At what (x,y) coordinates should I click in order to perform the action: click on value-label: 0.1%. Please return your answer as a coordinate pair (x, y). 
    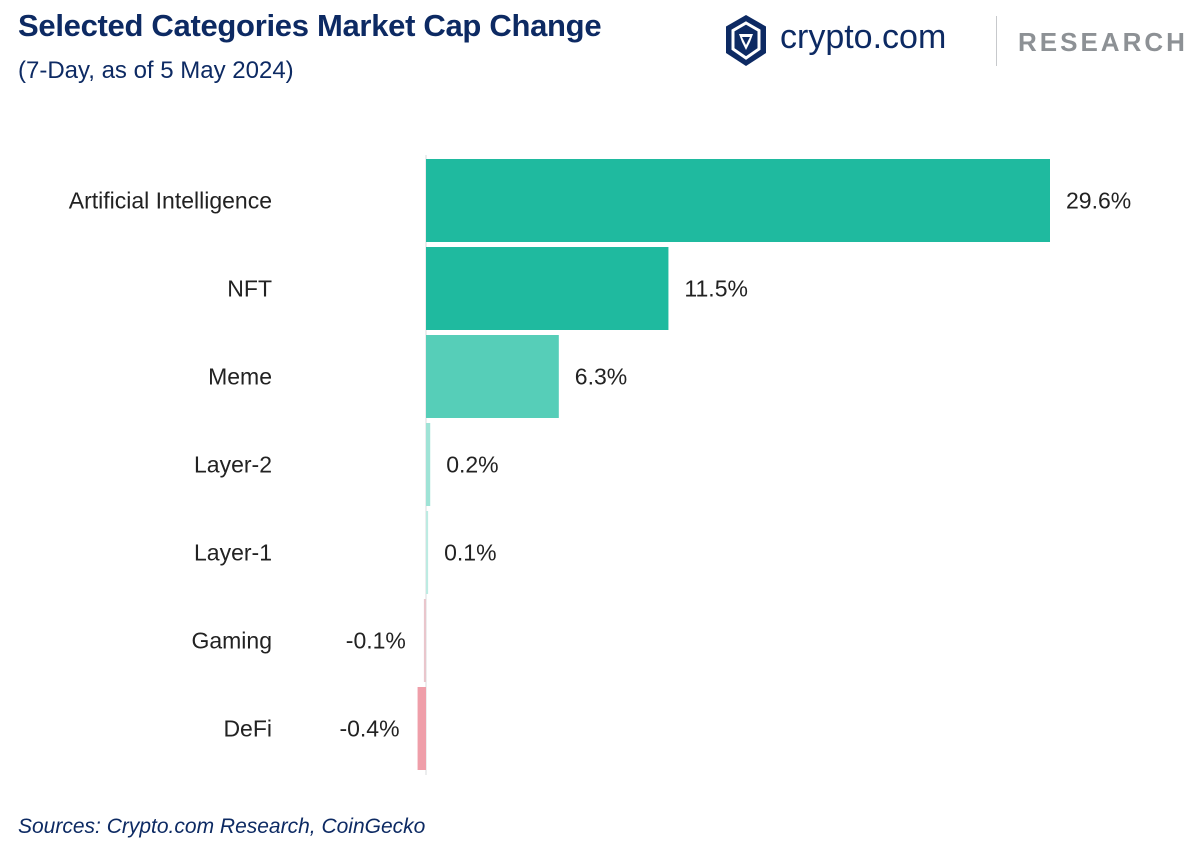
    Looking at the image, I should click on (470, 553).